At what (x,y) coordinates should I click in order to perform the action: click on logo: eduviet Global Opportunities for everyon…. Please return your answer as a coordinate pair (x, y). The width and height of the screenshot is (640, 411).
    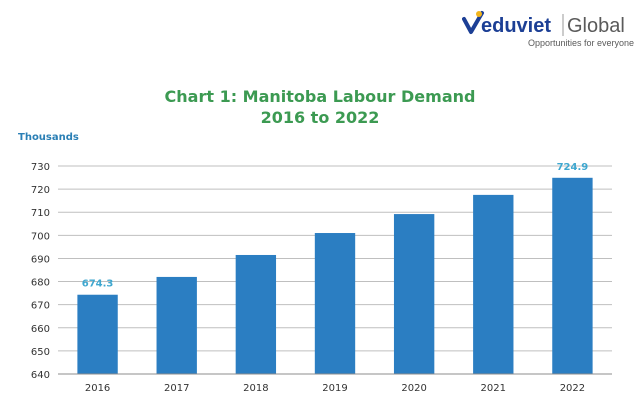
    Looking at the image, I should click on (548, 30).